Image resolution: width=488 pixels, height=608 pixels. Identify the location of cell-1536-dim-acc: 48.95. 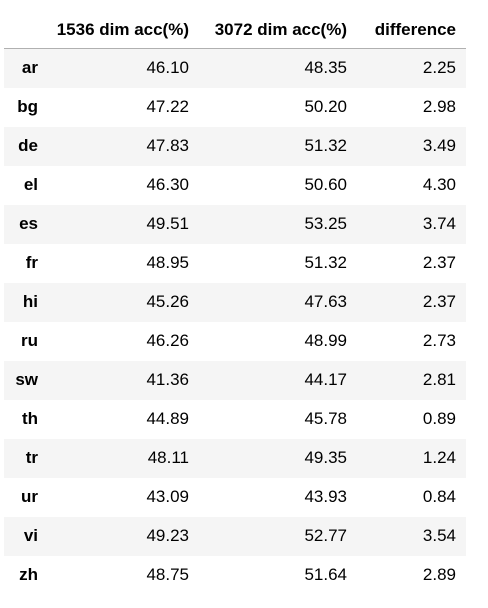
(167, 262).